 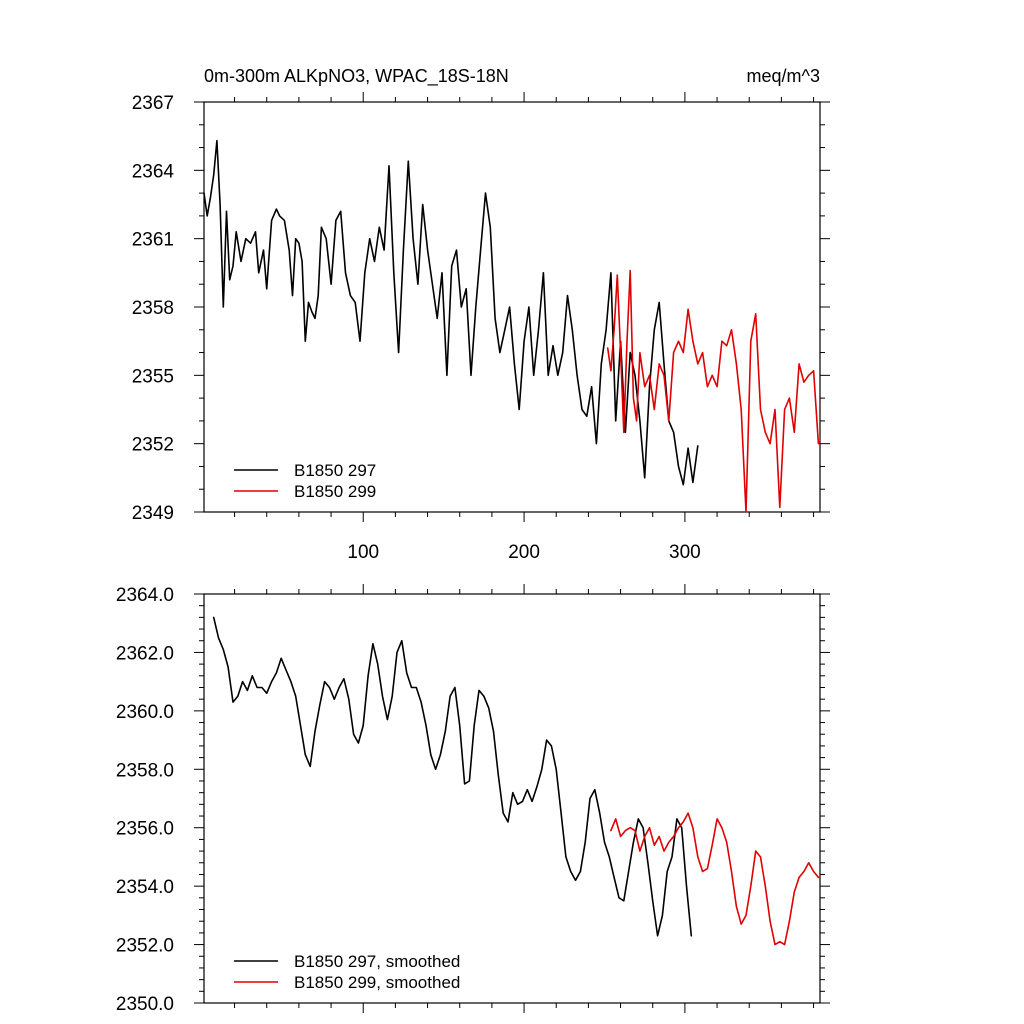 I want to click on top-ytick-label: 2355, so click(x=153, y=376).